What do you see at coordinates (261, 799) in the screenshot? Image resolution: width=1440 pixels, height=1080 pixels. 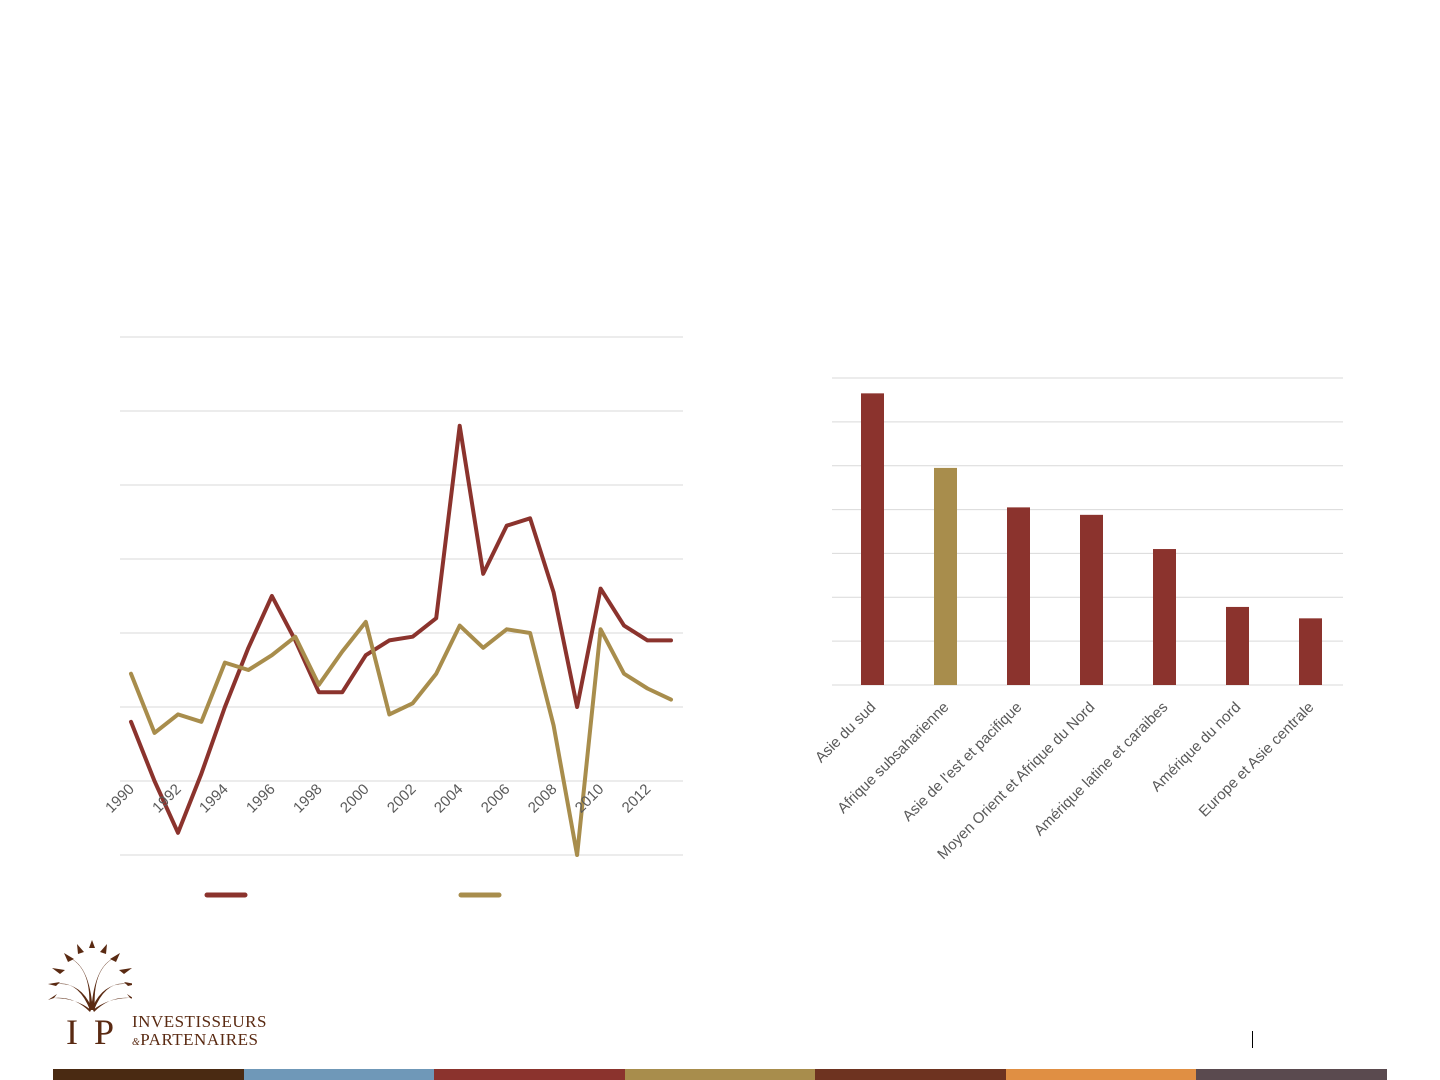 I see `x-tick-label: 1996` at bounding box center [261, 799].